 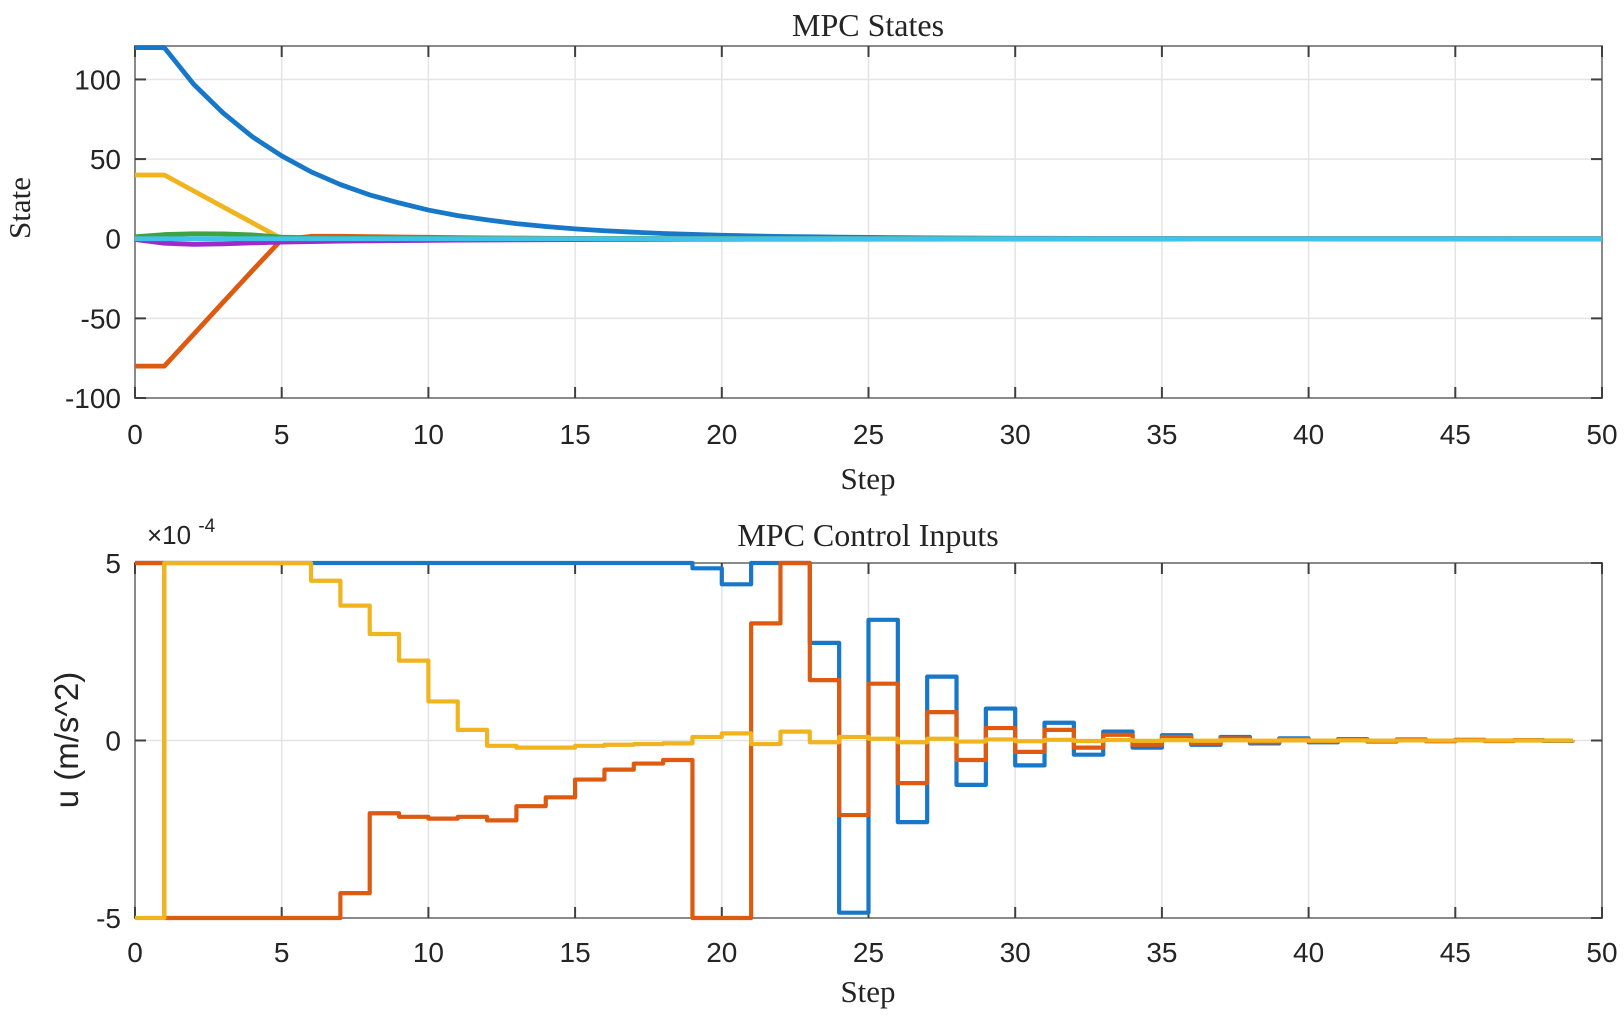 What do you see at coordinates (867, 535) in the screenshot?
I see `inputs-title: MPC Control Inputs` at bounding box center [867, 535].